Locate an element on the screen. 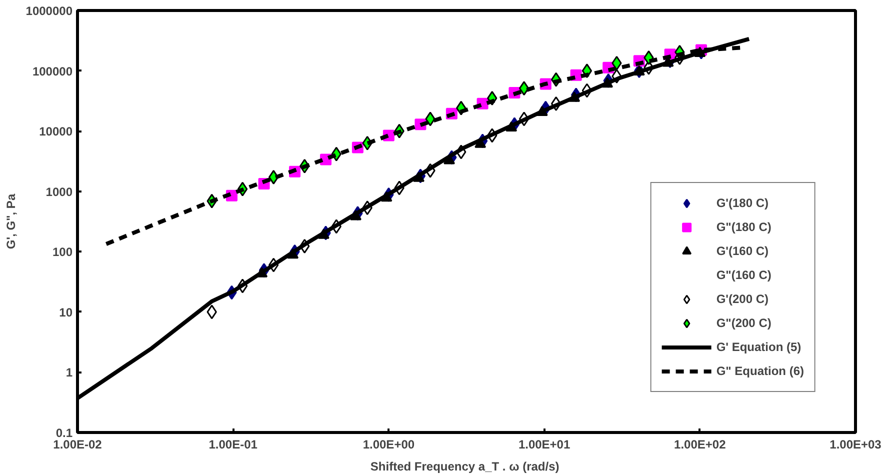 The width and height of the screenshot is (895, 476). y-tick-label: 1000000 is located at coordinates (49, 11).